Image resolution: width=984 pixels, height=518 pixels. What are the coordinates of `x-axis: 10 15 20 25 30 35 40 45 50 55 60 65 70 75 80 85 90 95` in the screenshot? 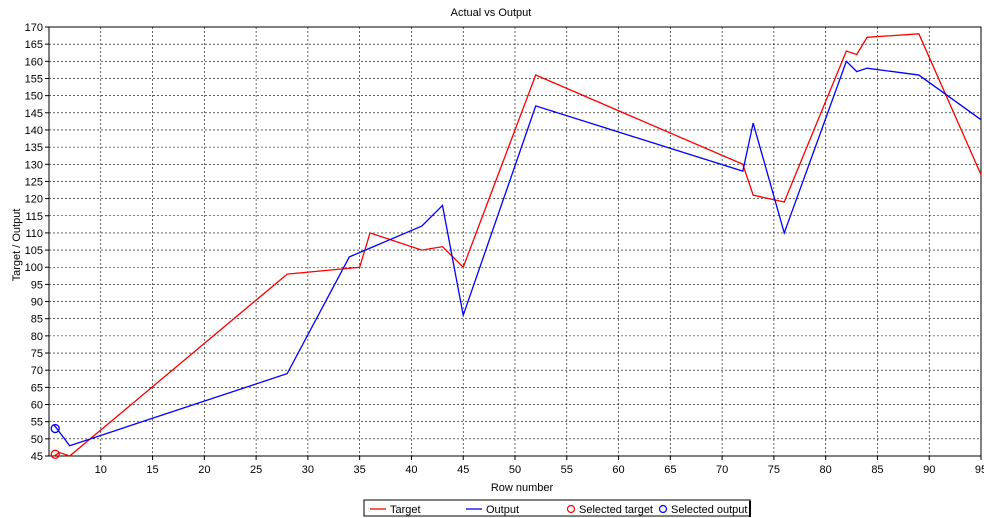 It's located at (539, 466).